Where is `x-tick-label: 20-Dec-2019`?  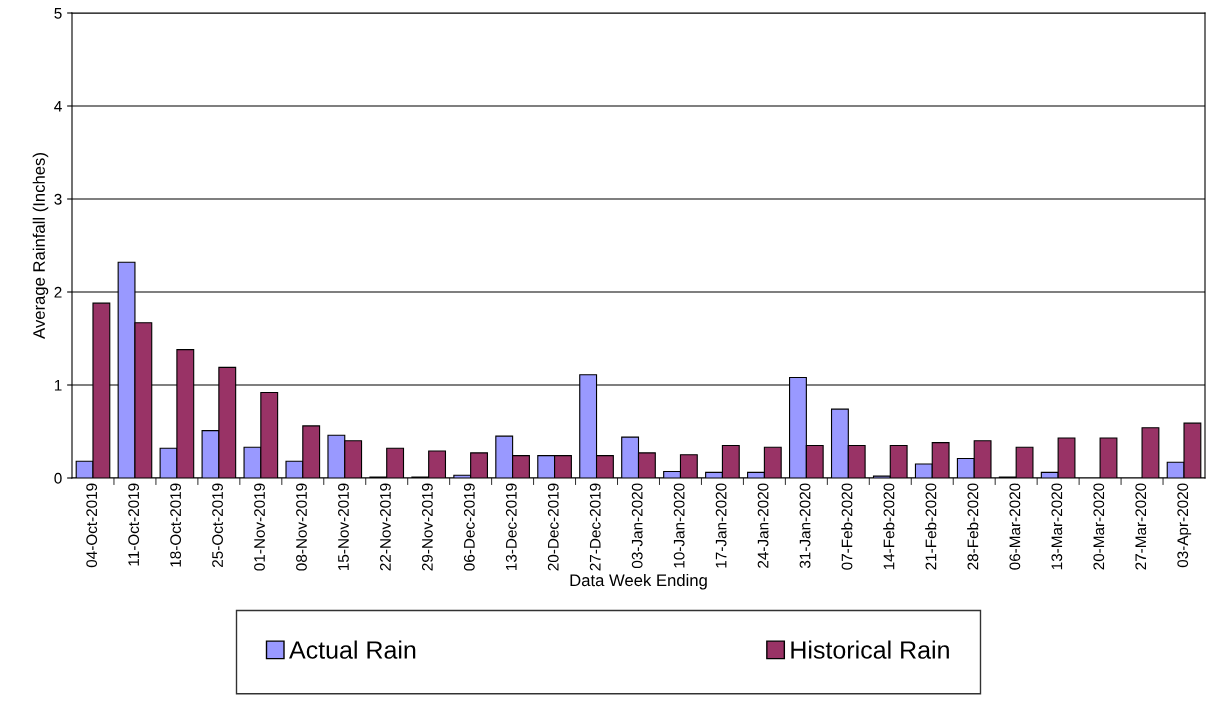 x-tick-label: 20-Dec-2019 is located at coordinates (553, 527).